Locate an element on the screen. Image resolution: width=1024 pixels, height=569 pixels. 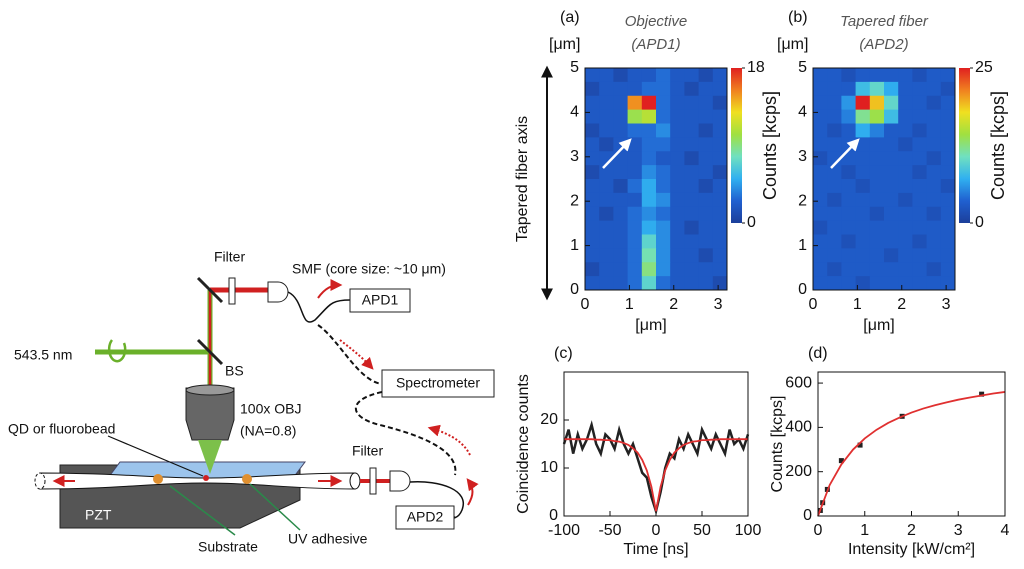
y-tick-label: 4 is located at coordinates (574, 112).